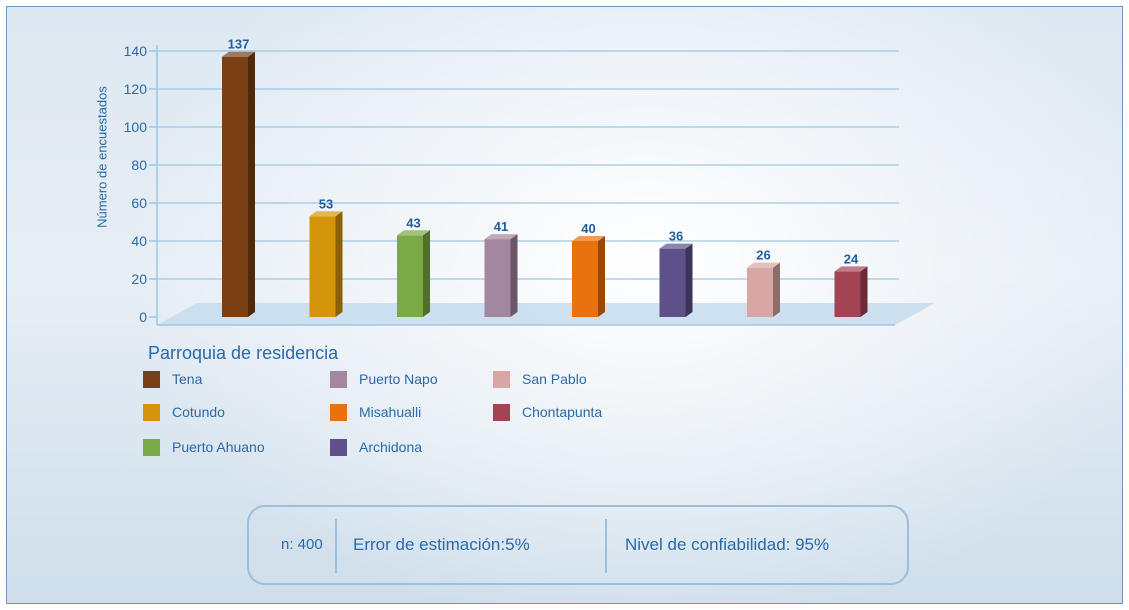  I want to click on legend-label-archidona: Archidona, so click(391, 447).